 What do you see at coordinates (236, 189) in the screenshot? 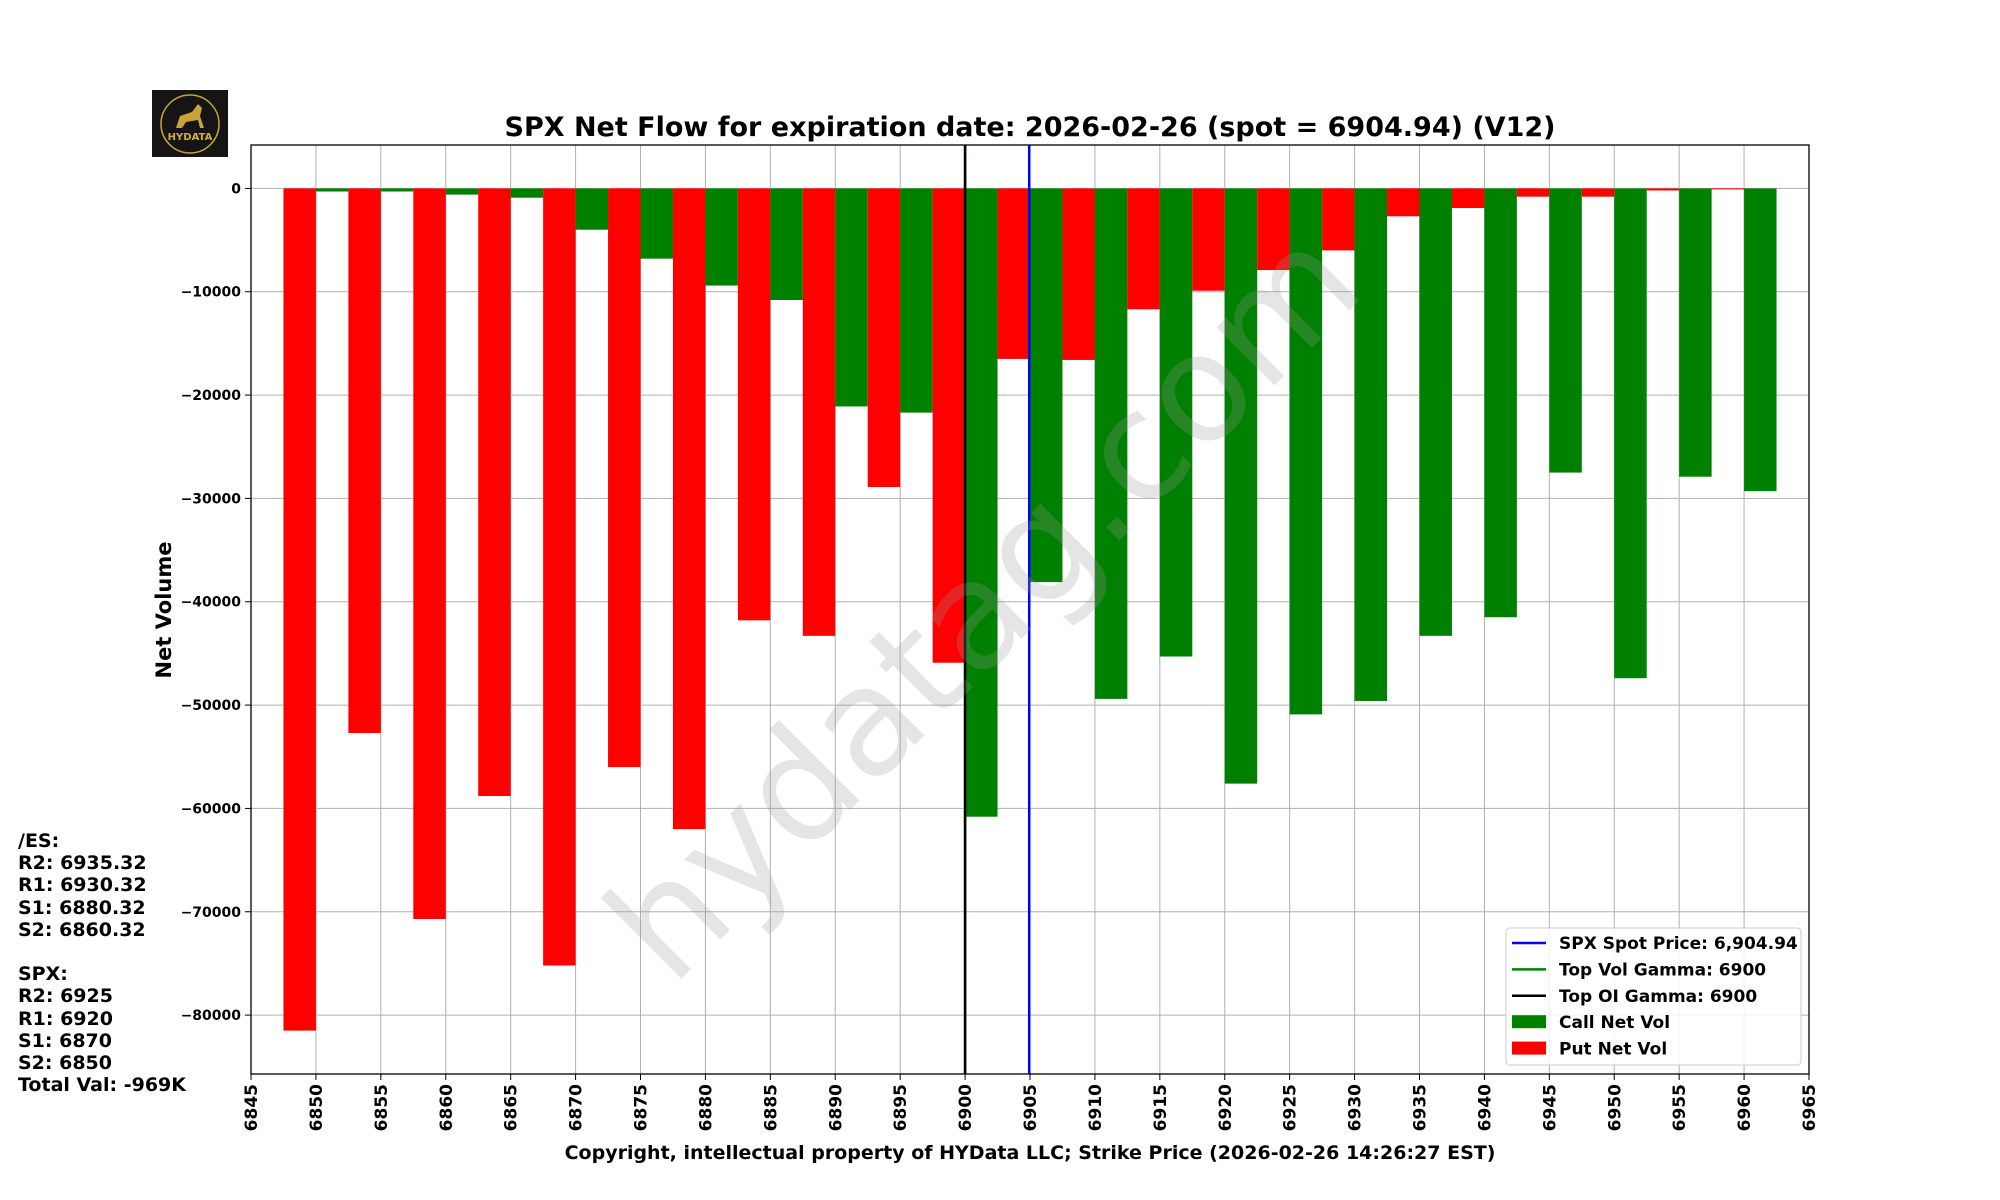
I see `y-tick-label: 0` at bounding box center [236, 189].